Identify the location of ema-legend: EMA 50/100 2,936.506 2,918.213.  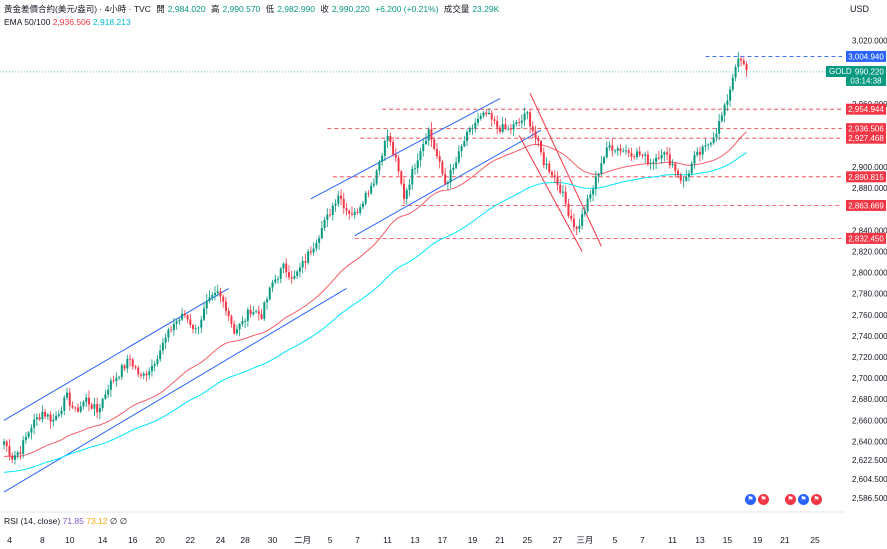
(67, 22).